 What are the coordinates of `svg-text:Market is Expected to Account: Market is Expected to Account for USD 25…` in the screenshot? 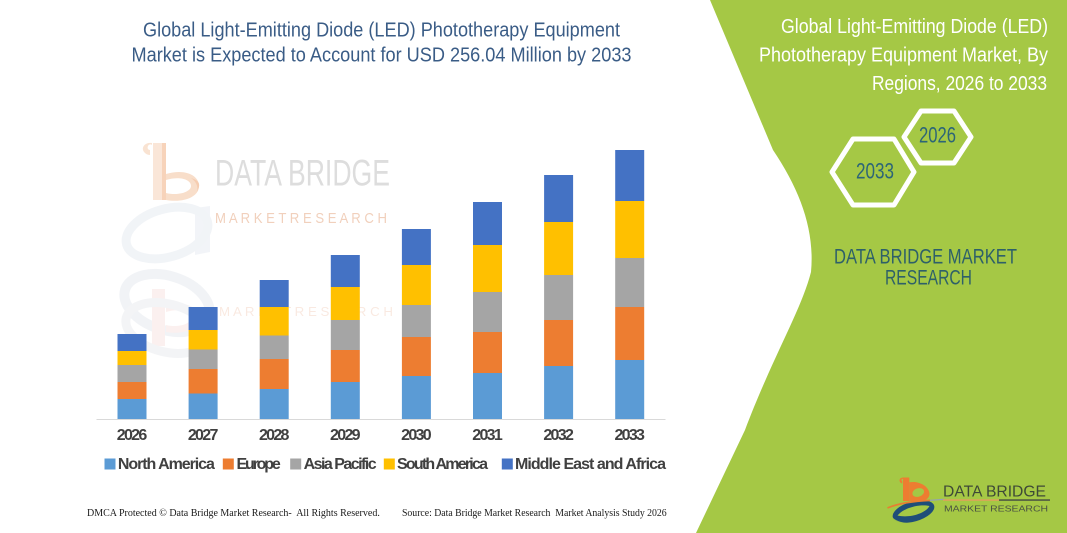 It's located at (382, 56).